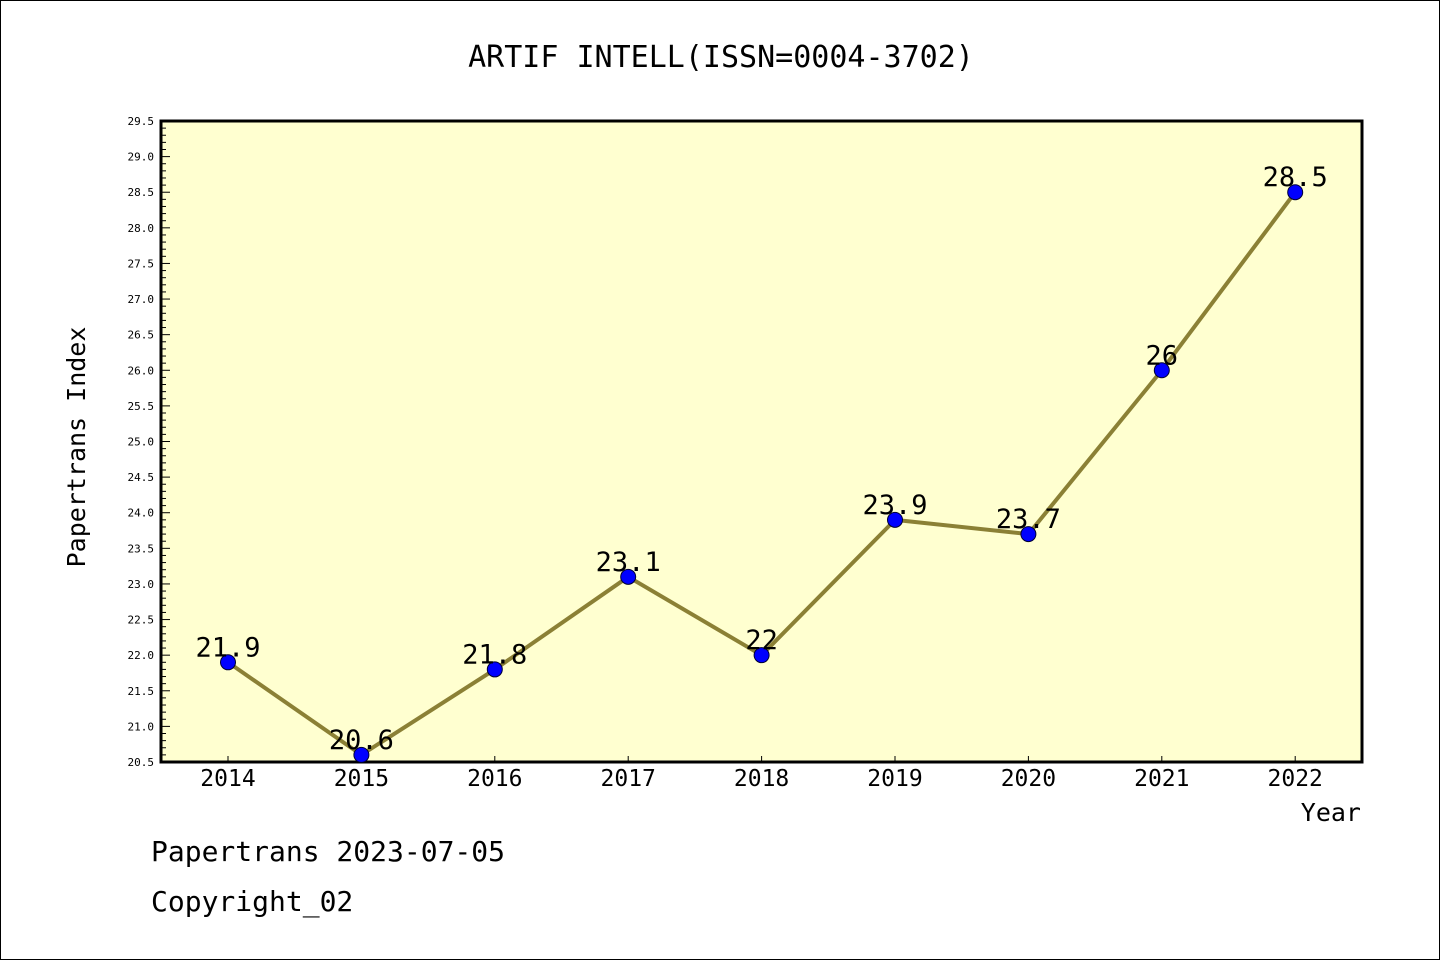 The height and width of the screenshot is (961, 1440). What do you see at coordinates (361, 740) in the screenshot?
I see `data-label: 20.6` at bounding box center [361, 740].